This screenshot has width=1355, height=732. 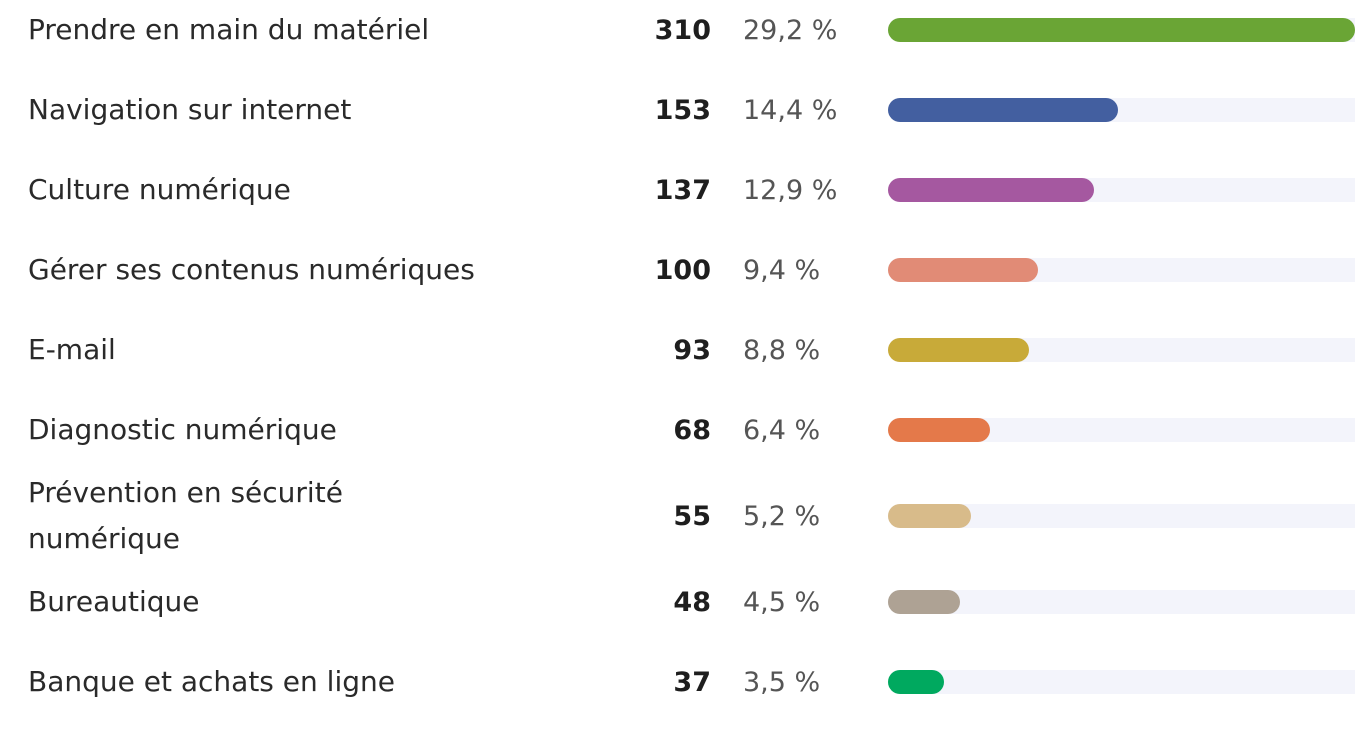 I want to click on bar-row: Gérer ses contenus numériques 100 9,4 %, so click(x=677, y=270).